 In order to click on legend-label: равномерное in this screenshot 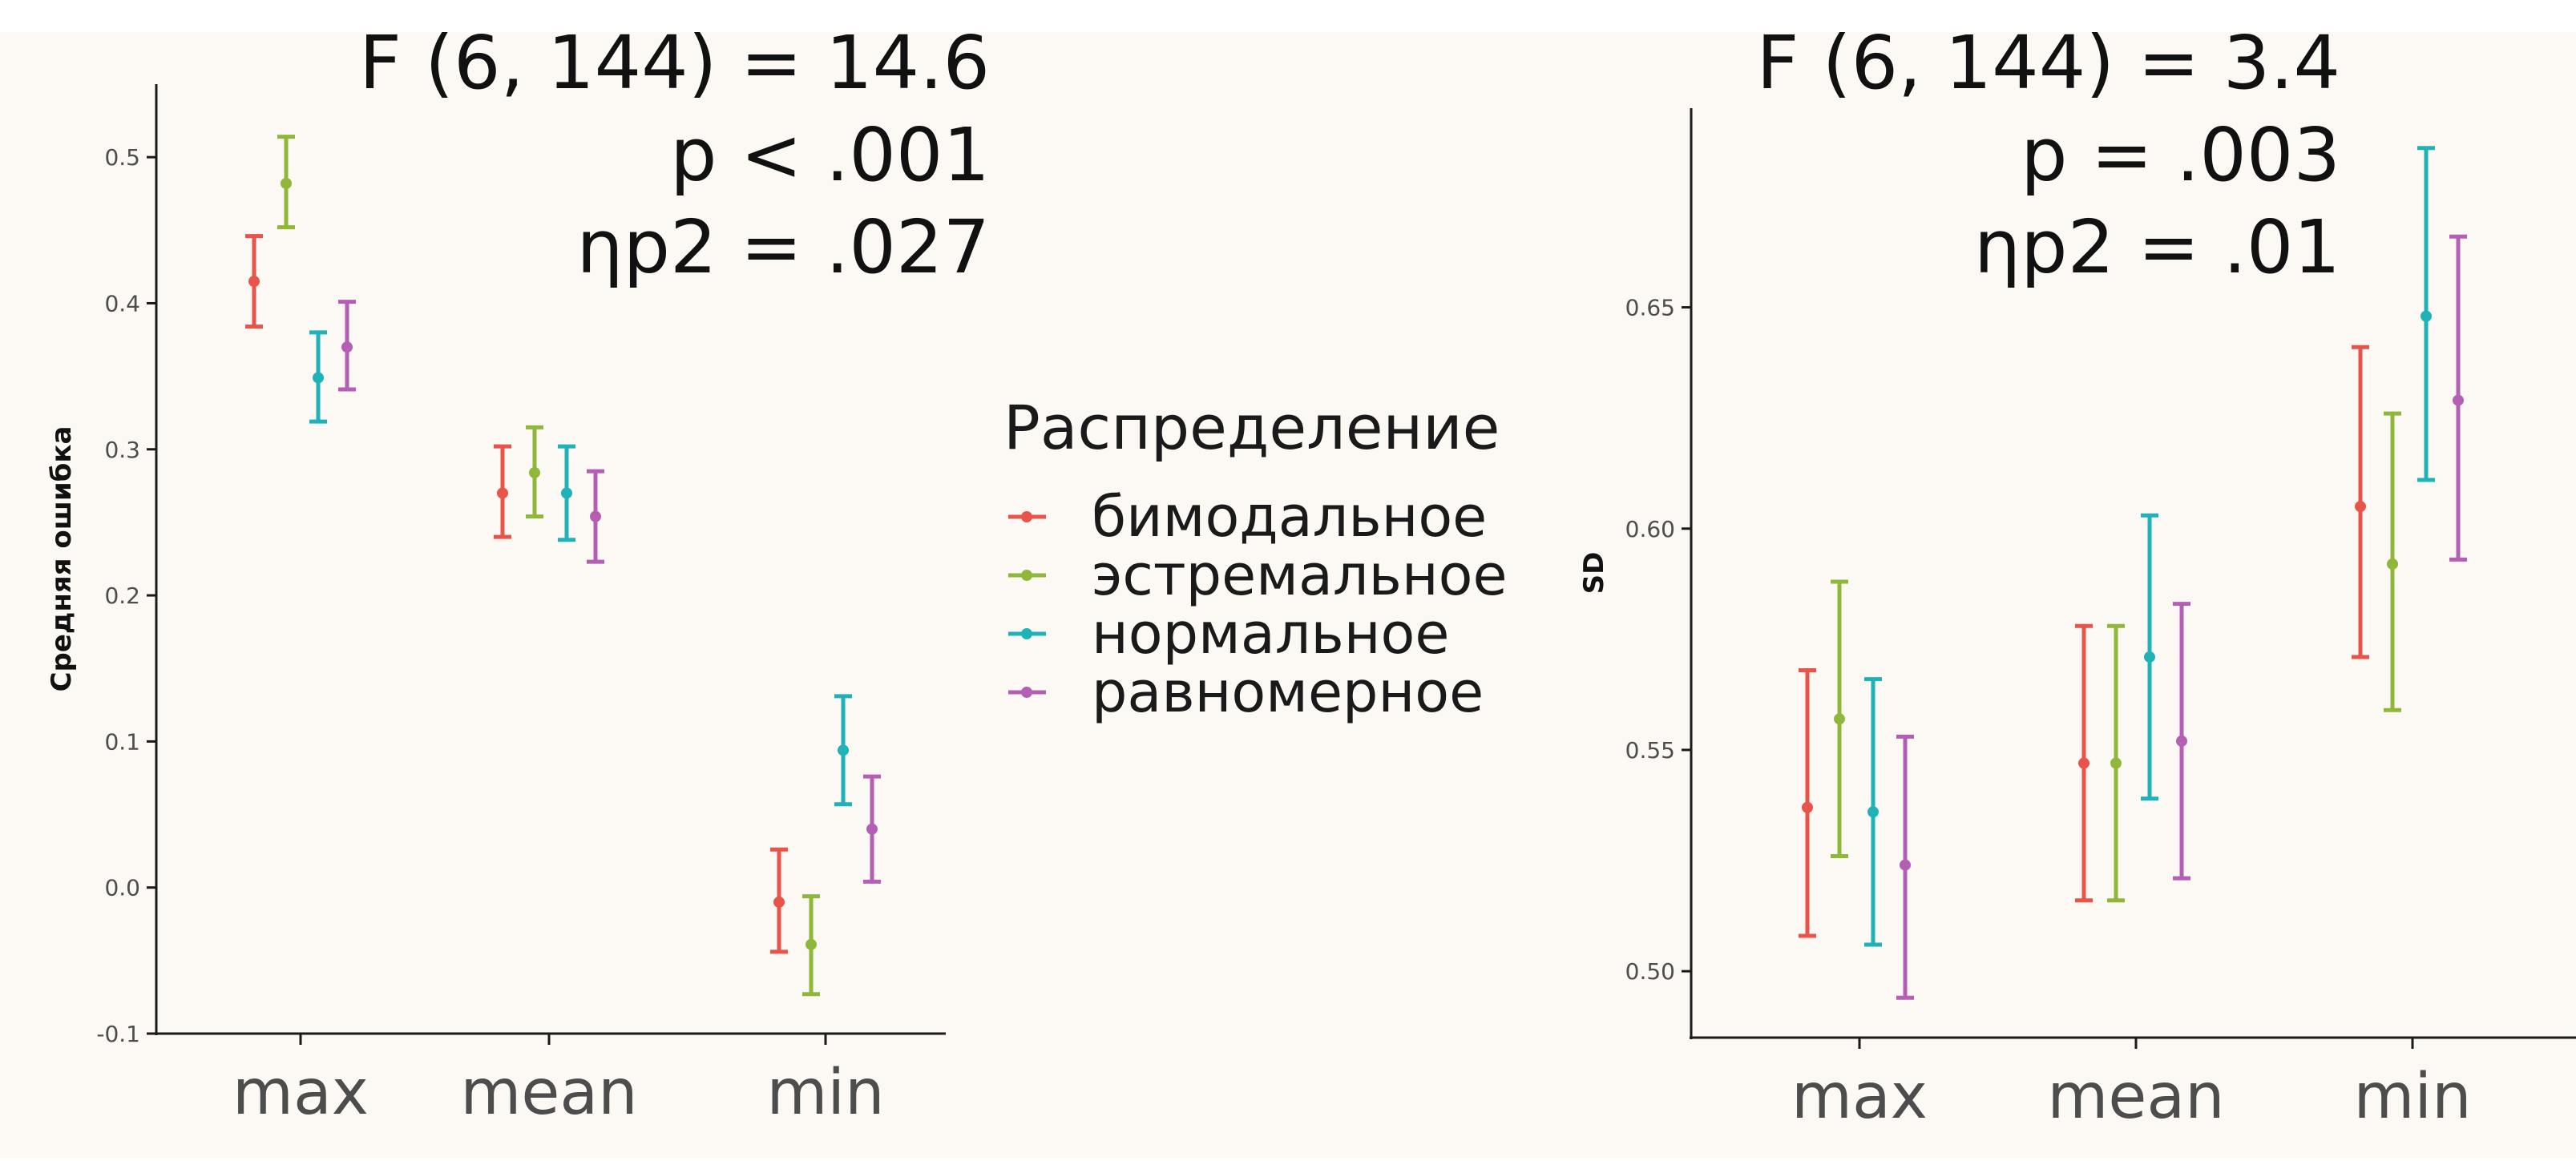, I will do `click(1288, 692)`.